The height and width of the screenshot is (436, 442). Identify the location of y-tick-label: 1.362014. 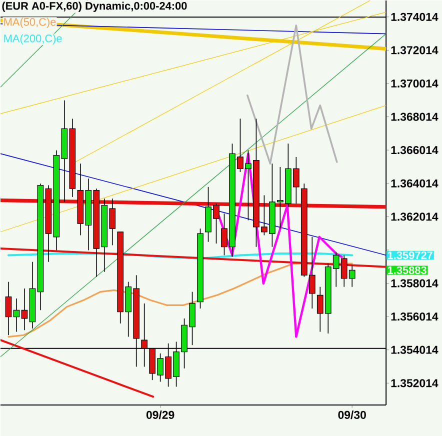
(414, 216).